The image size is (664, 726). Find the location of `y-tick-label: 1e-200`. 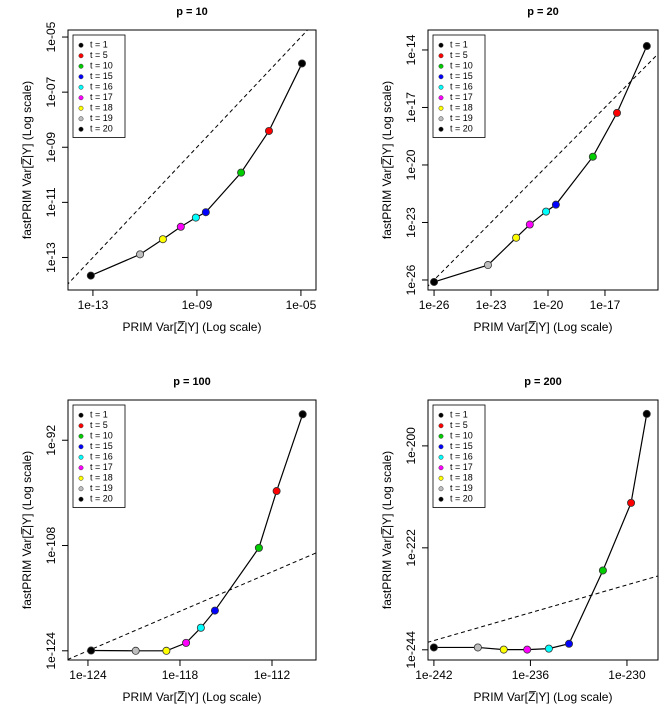

y-tick-label: 1e-200 is located at coordinates (411, 446).